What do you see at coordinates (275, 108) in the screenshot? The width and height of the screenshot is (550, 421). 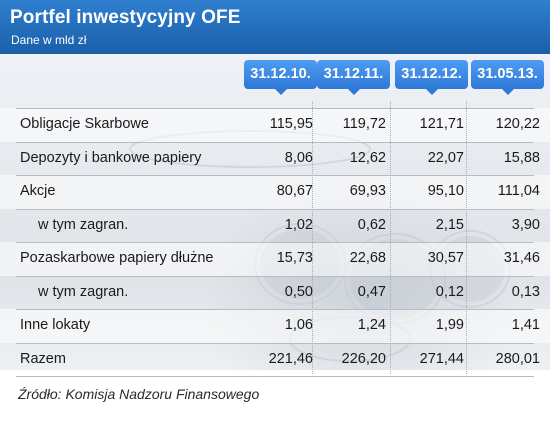 I see `table-top-rule` at bounding box center [275, 108].